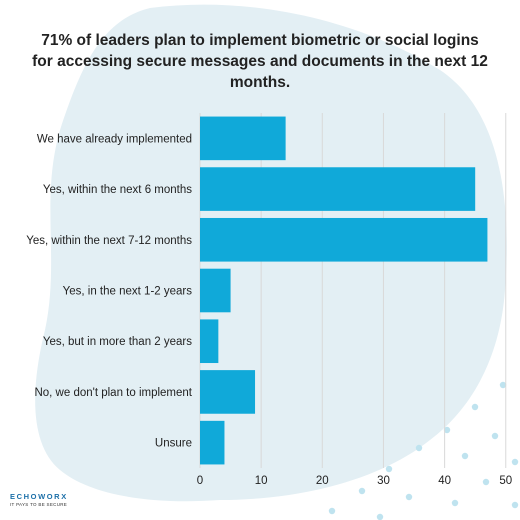 This screenshot has height=520, width=520. Describe the element at coordinates (261, 481) in the screenshot. I see `x-tick-label: 10` at that location.